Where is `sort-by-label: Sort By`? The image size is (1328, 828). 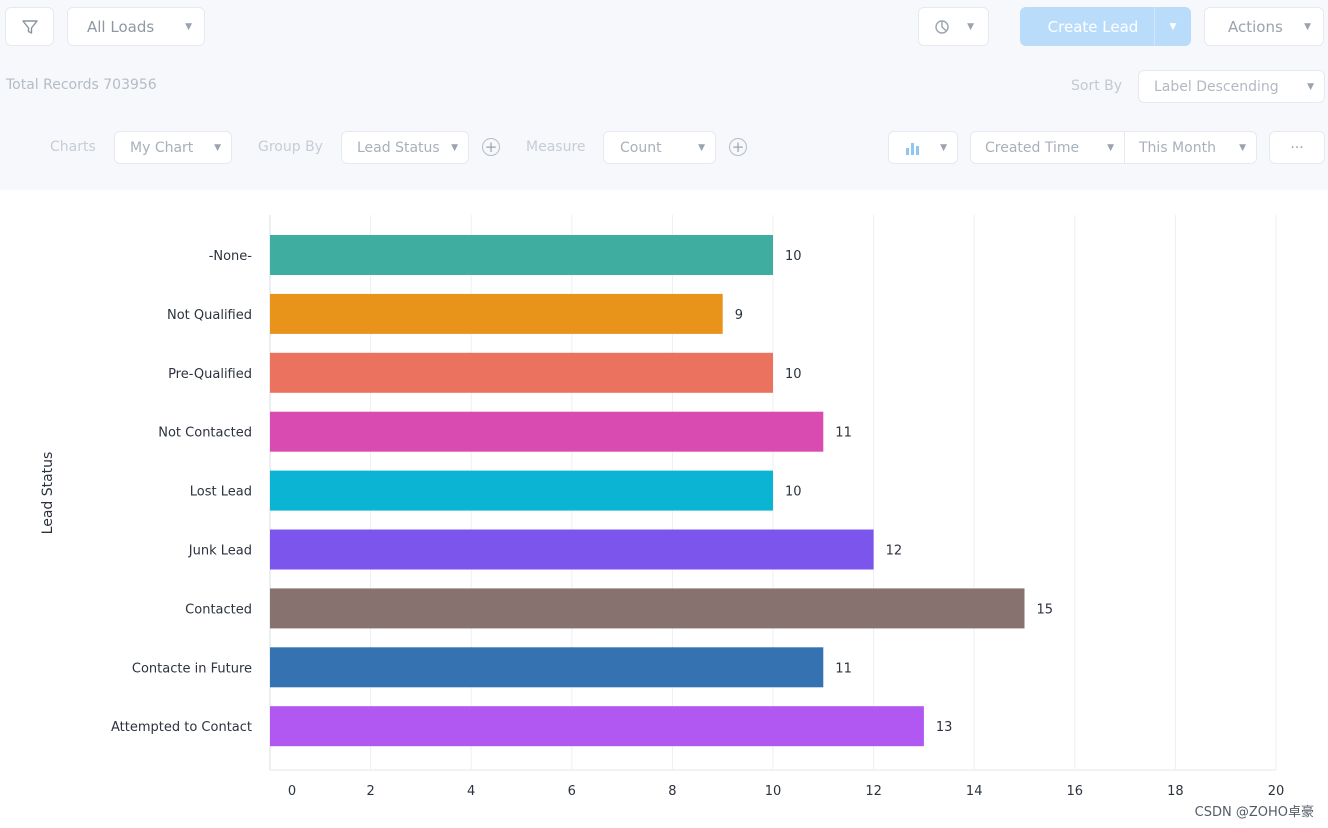 sort-by-label: Sort By is located at coordinates (1097, 86).